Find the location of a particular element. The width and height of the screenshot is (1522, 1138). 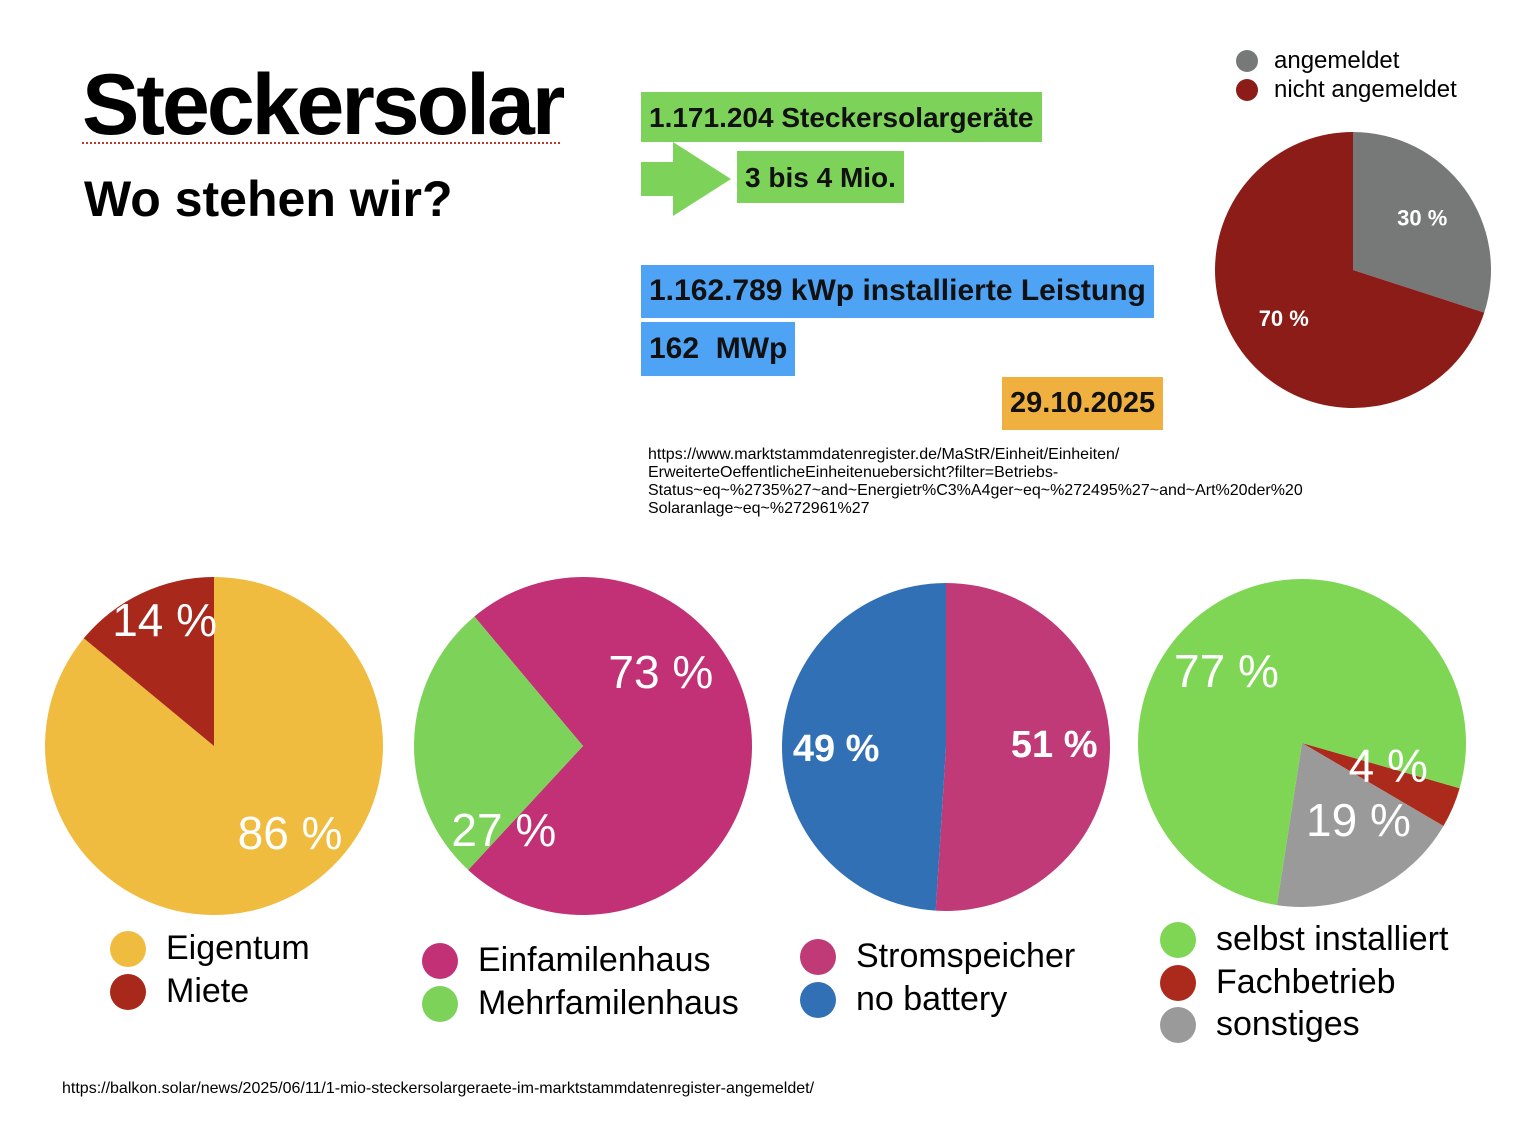

pie-label-fachbetrieb: 4 % is located at coordinates (1388, 766).